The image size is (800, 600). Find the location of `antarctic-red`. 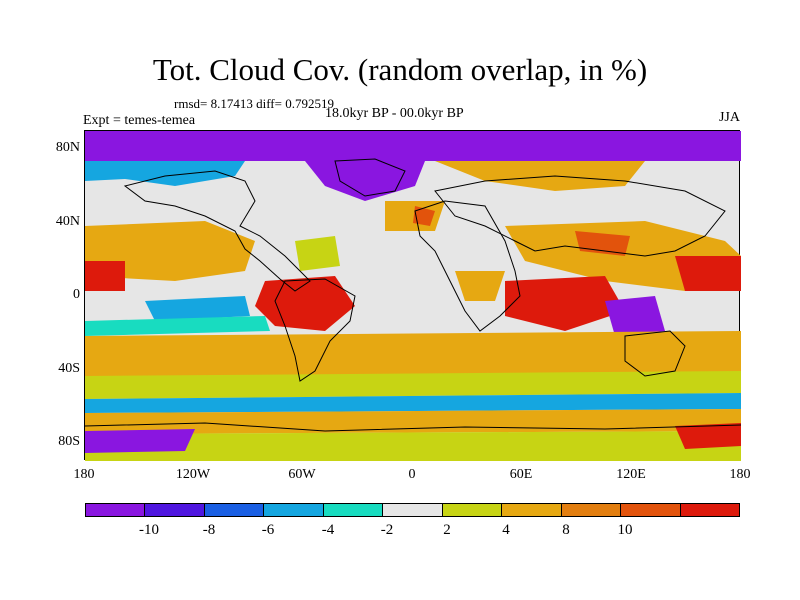

antarctic-red is located at coordinates (708, 436).